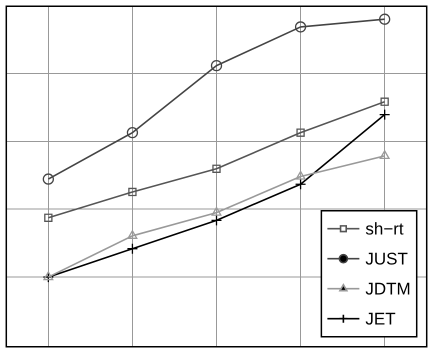  Describe the element at coordinates (386, 258) in the screenshot. I see `legend-label: JUST` at that location.